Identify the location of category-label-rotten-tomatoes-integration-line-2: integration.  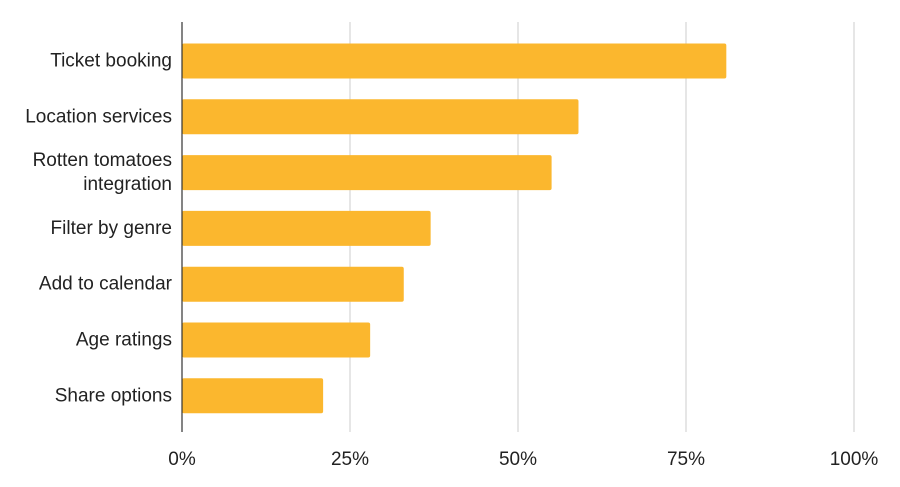
(127, 184).